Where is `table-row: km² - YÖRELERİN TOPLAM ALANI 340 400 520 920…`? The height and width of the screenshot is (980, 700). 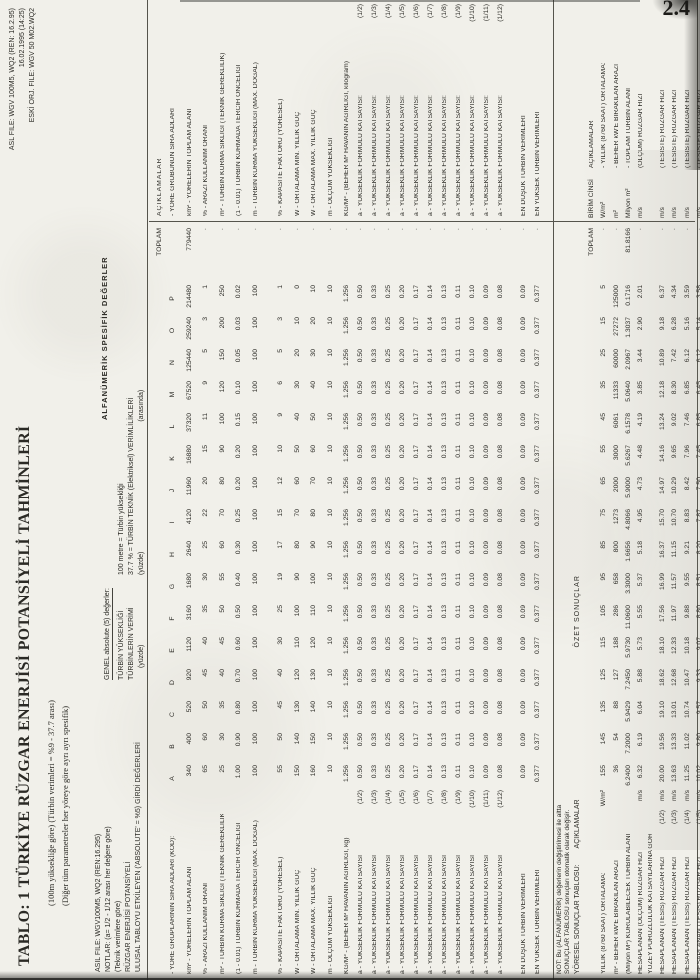
table-row: km² - YÖRELERİN TOPLAM ALANI 340 400 520 920… is located at coordinates (185, 490).